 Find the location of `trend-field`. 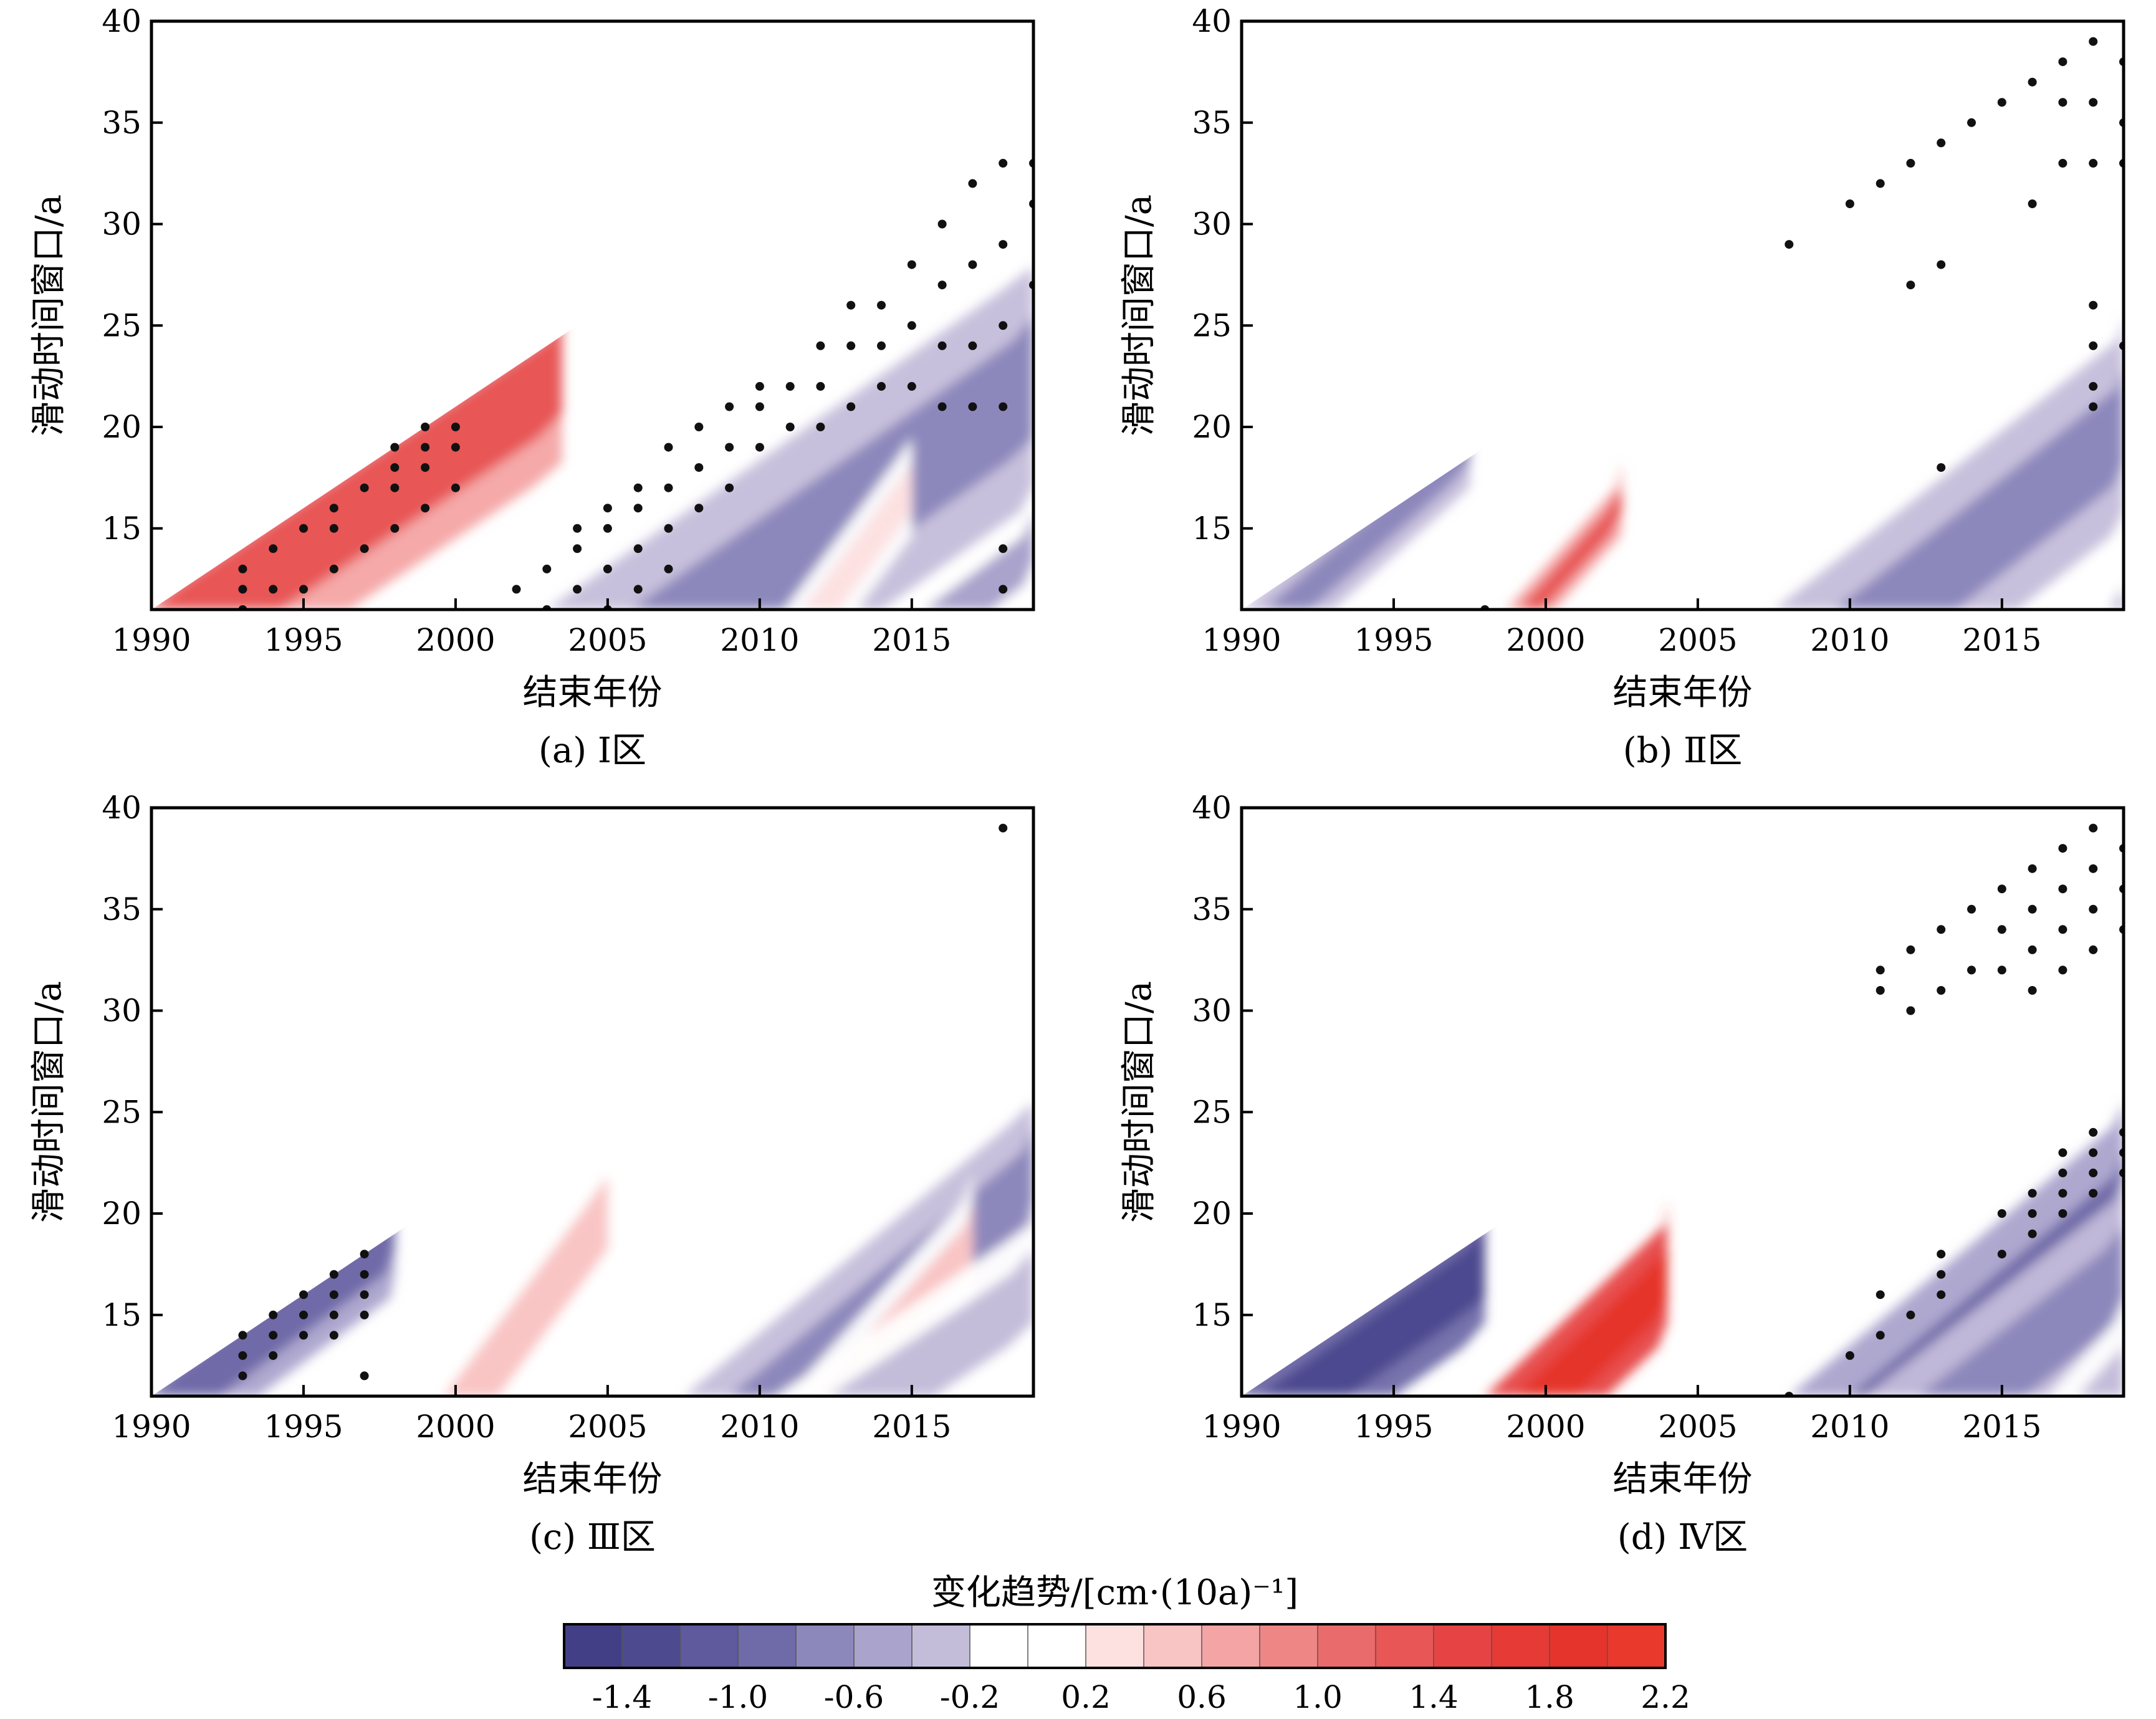

trend-field is located at coordinates (1683, 1102).